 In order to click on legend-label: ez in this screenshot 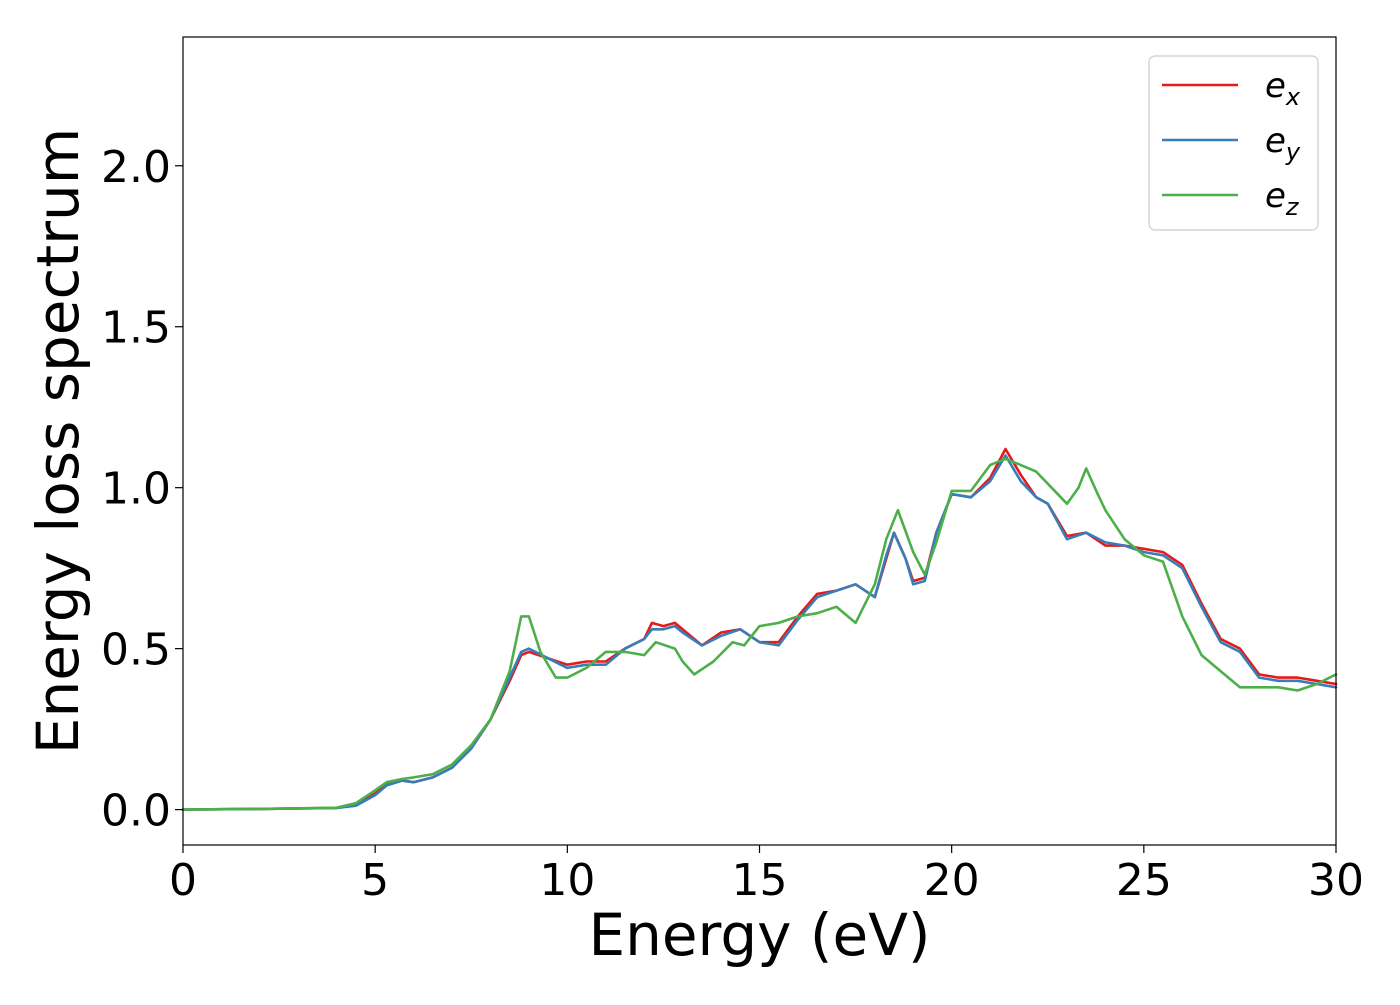, I will do `click(1282, 198)`.